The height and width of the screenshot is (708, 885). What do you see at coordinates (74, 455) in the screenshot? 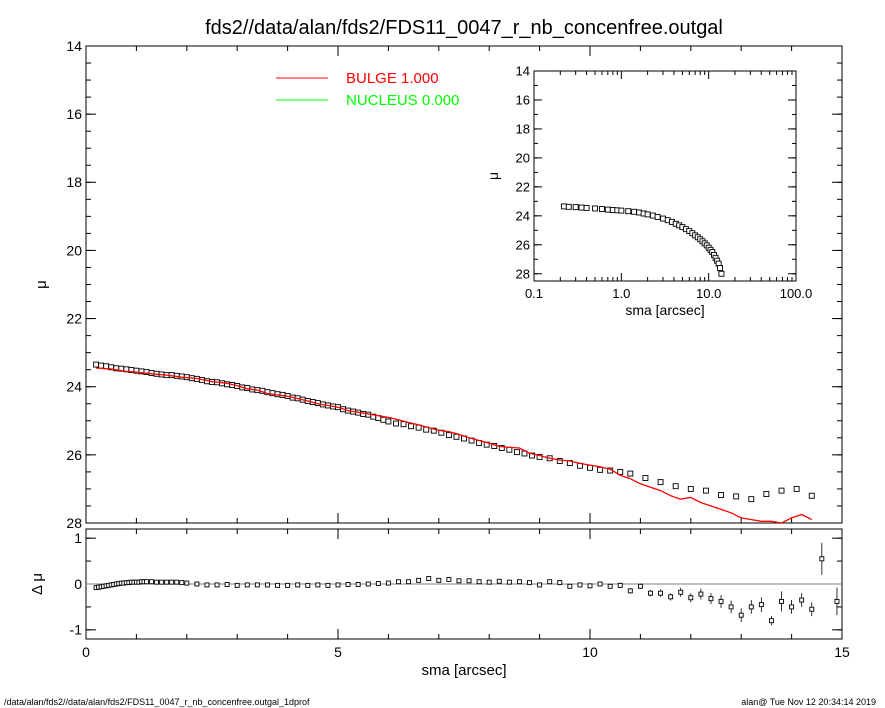
I see `main-ytick-label: 26` at bounding box center [74, 455].